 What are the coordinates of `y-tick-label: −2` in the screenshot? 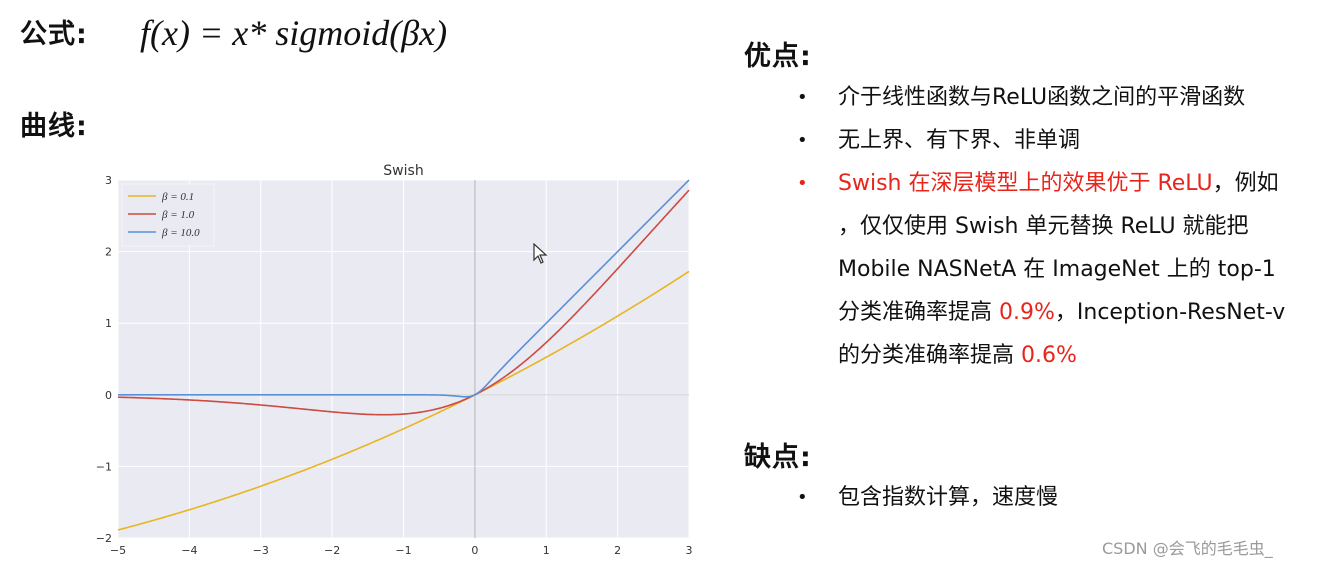 It's located at (104, 538).